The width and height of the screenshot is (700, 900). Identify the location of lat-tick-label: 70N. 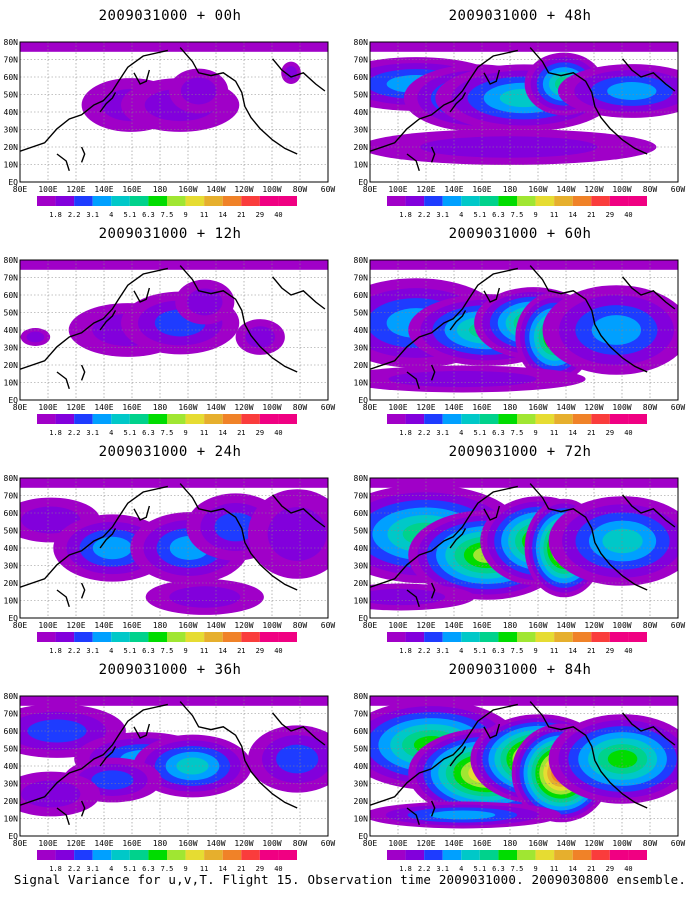
(11, 714).